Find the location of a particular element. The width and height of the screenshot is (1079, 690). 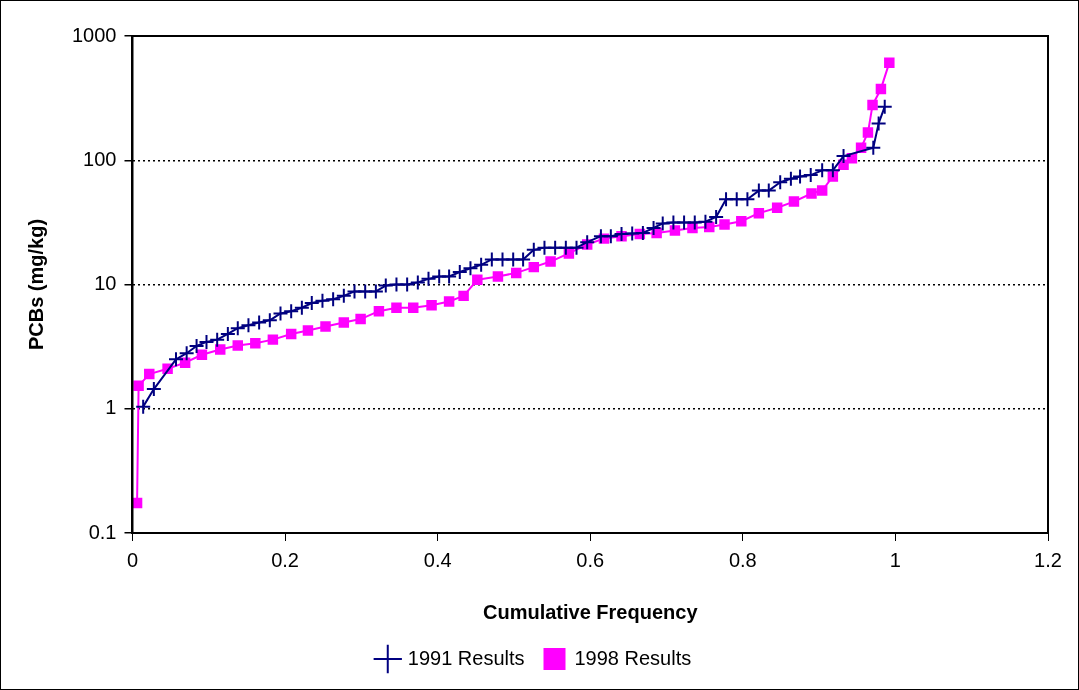

x-tick-label: 0.6 is located at coordinates (590, 559).